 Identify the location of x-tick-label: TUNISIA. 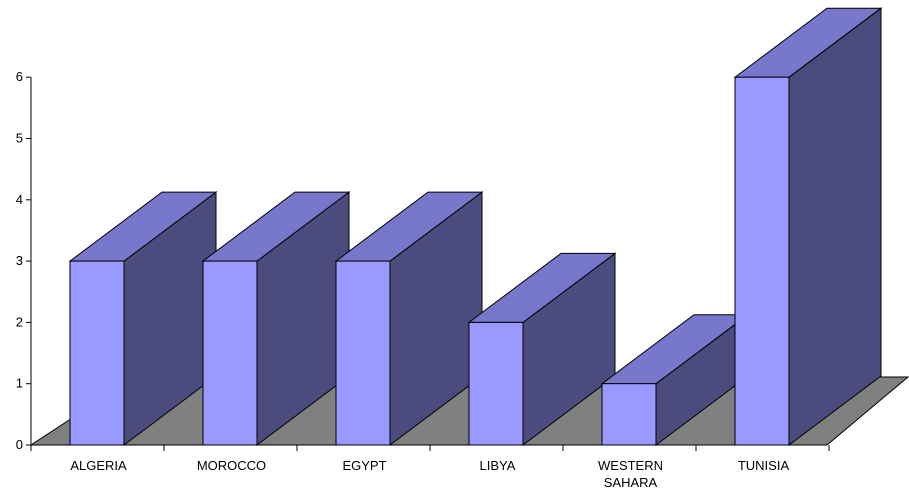
(764, 465).